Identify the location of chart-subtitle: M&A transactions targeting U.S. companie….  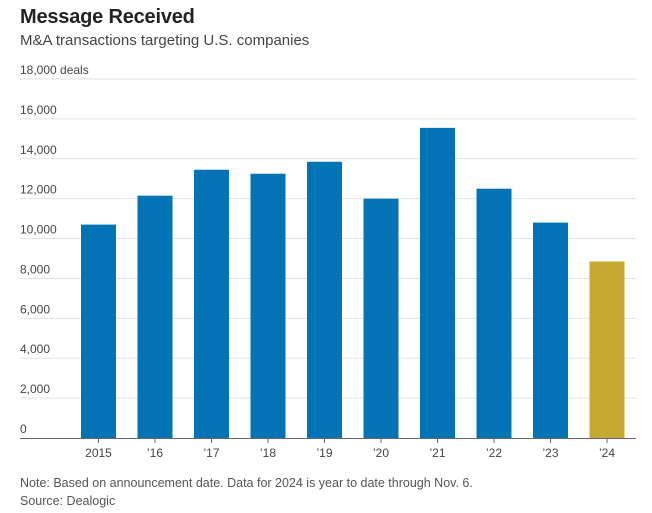
(165, 40).